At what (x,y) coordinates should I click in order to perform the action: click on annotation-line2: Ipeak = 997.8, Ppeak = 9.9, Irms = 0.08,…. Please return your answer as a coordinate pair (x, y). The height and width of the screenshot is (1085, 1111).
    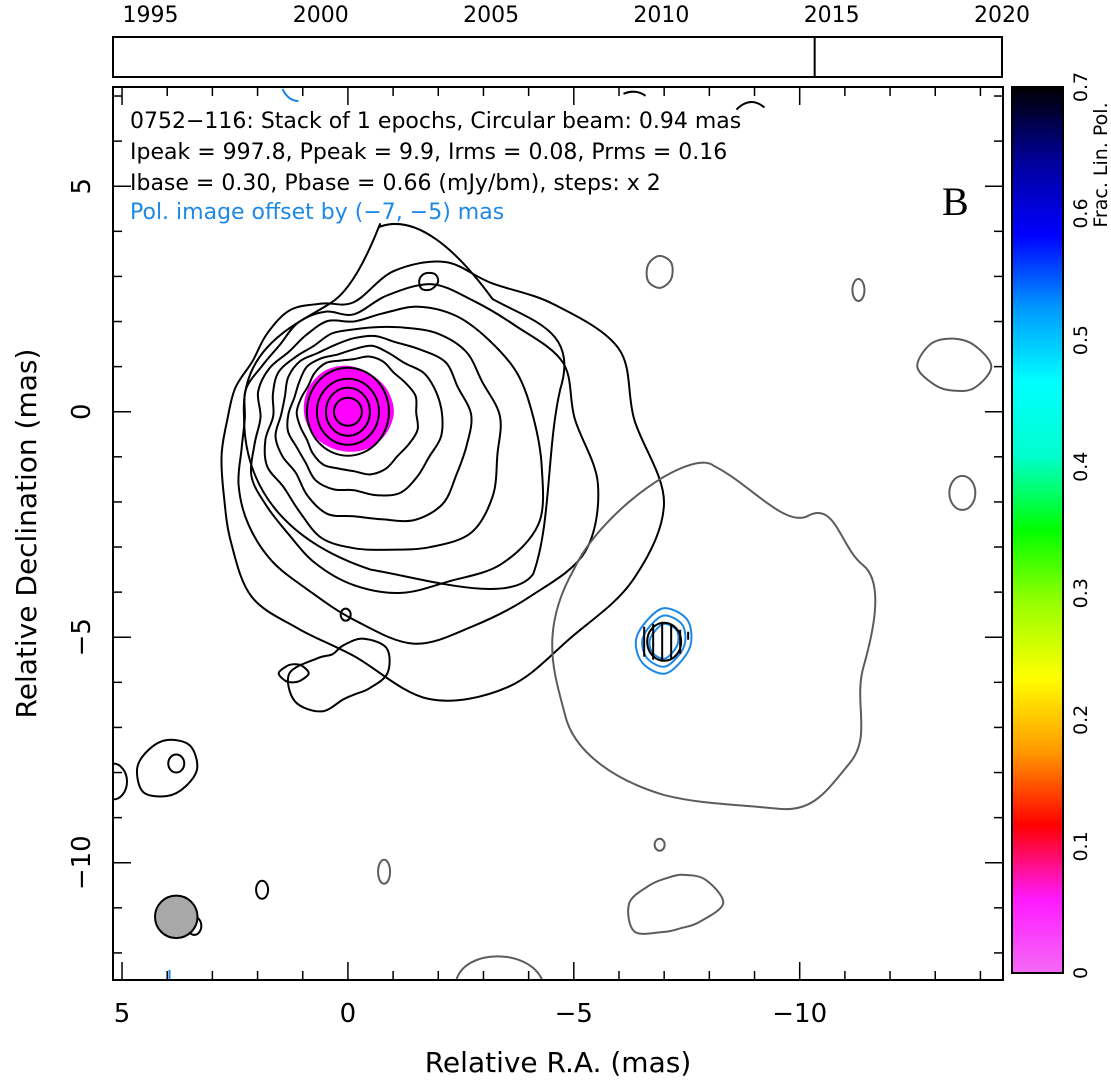
    Looking at the image, I should click on (428, 152).